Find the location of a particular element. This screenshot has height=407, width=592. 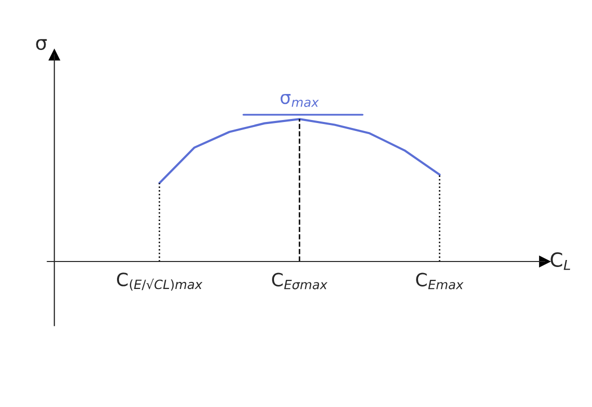

annotation: σ$_{max}$ is located at coordinates (299, 100).